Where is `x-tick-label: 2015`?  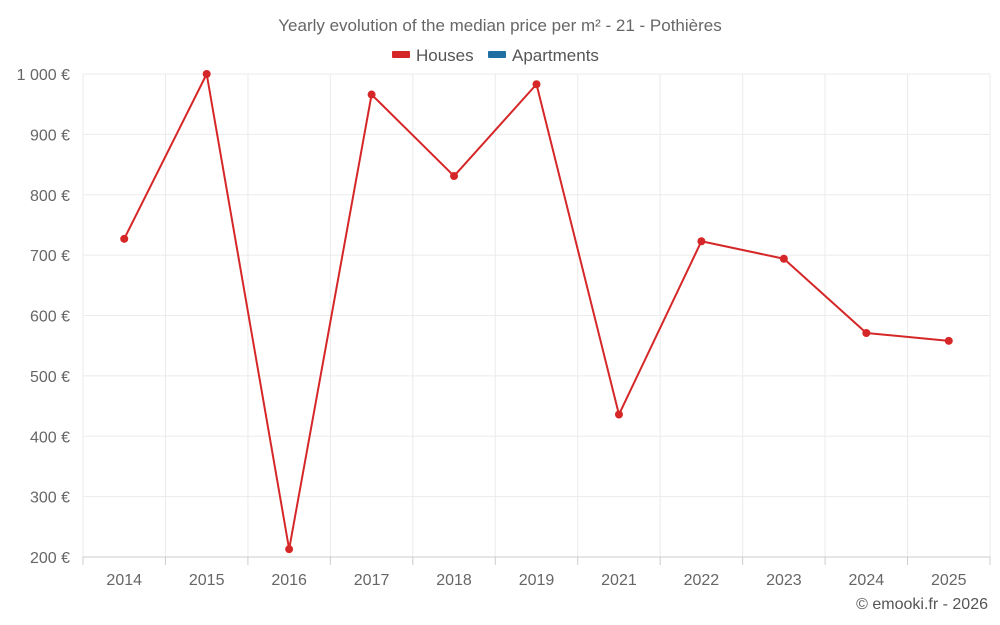 x-tick-label: 2015 is located at coordinates (207, 580).